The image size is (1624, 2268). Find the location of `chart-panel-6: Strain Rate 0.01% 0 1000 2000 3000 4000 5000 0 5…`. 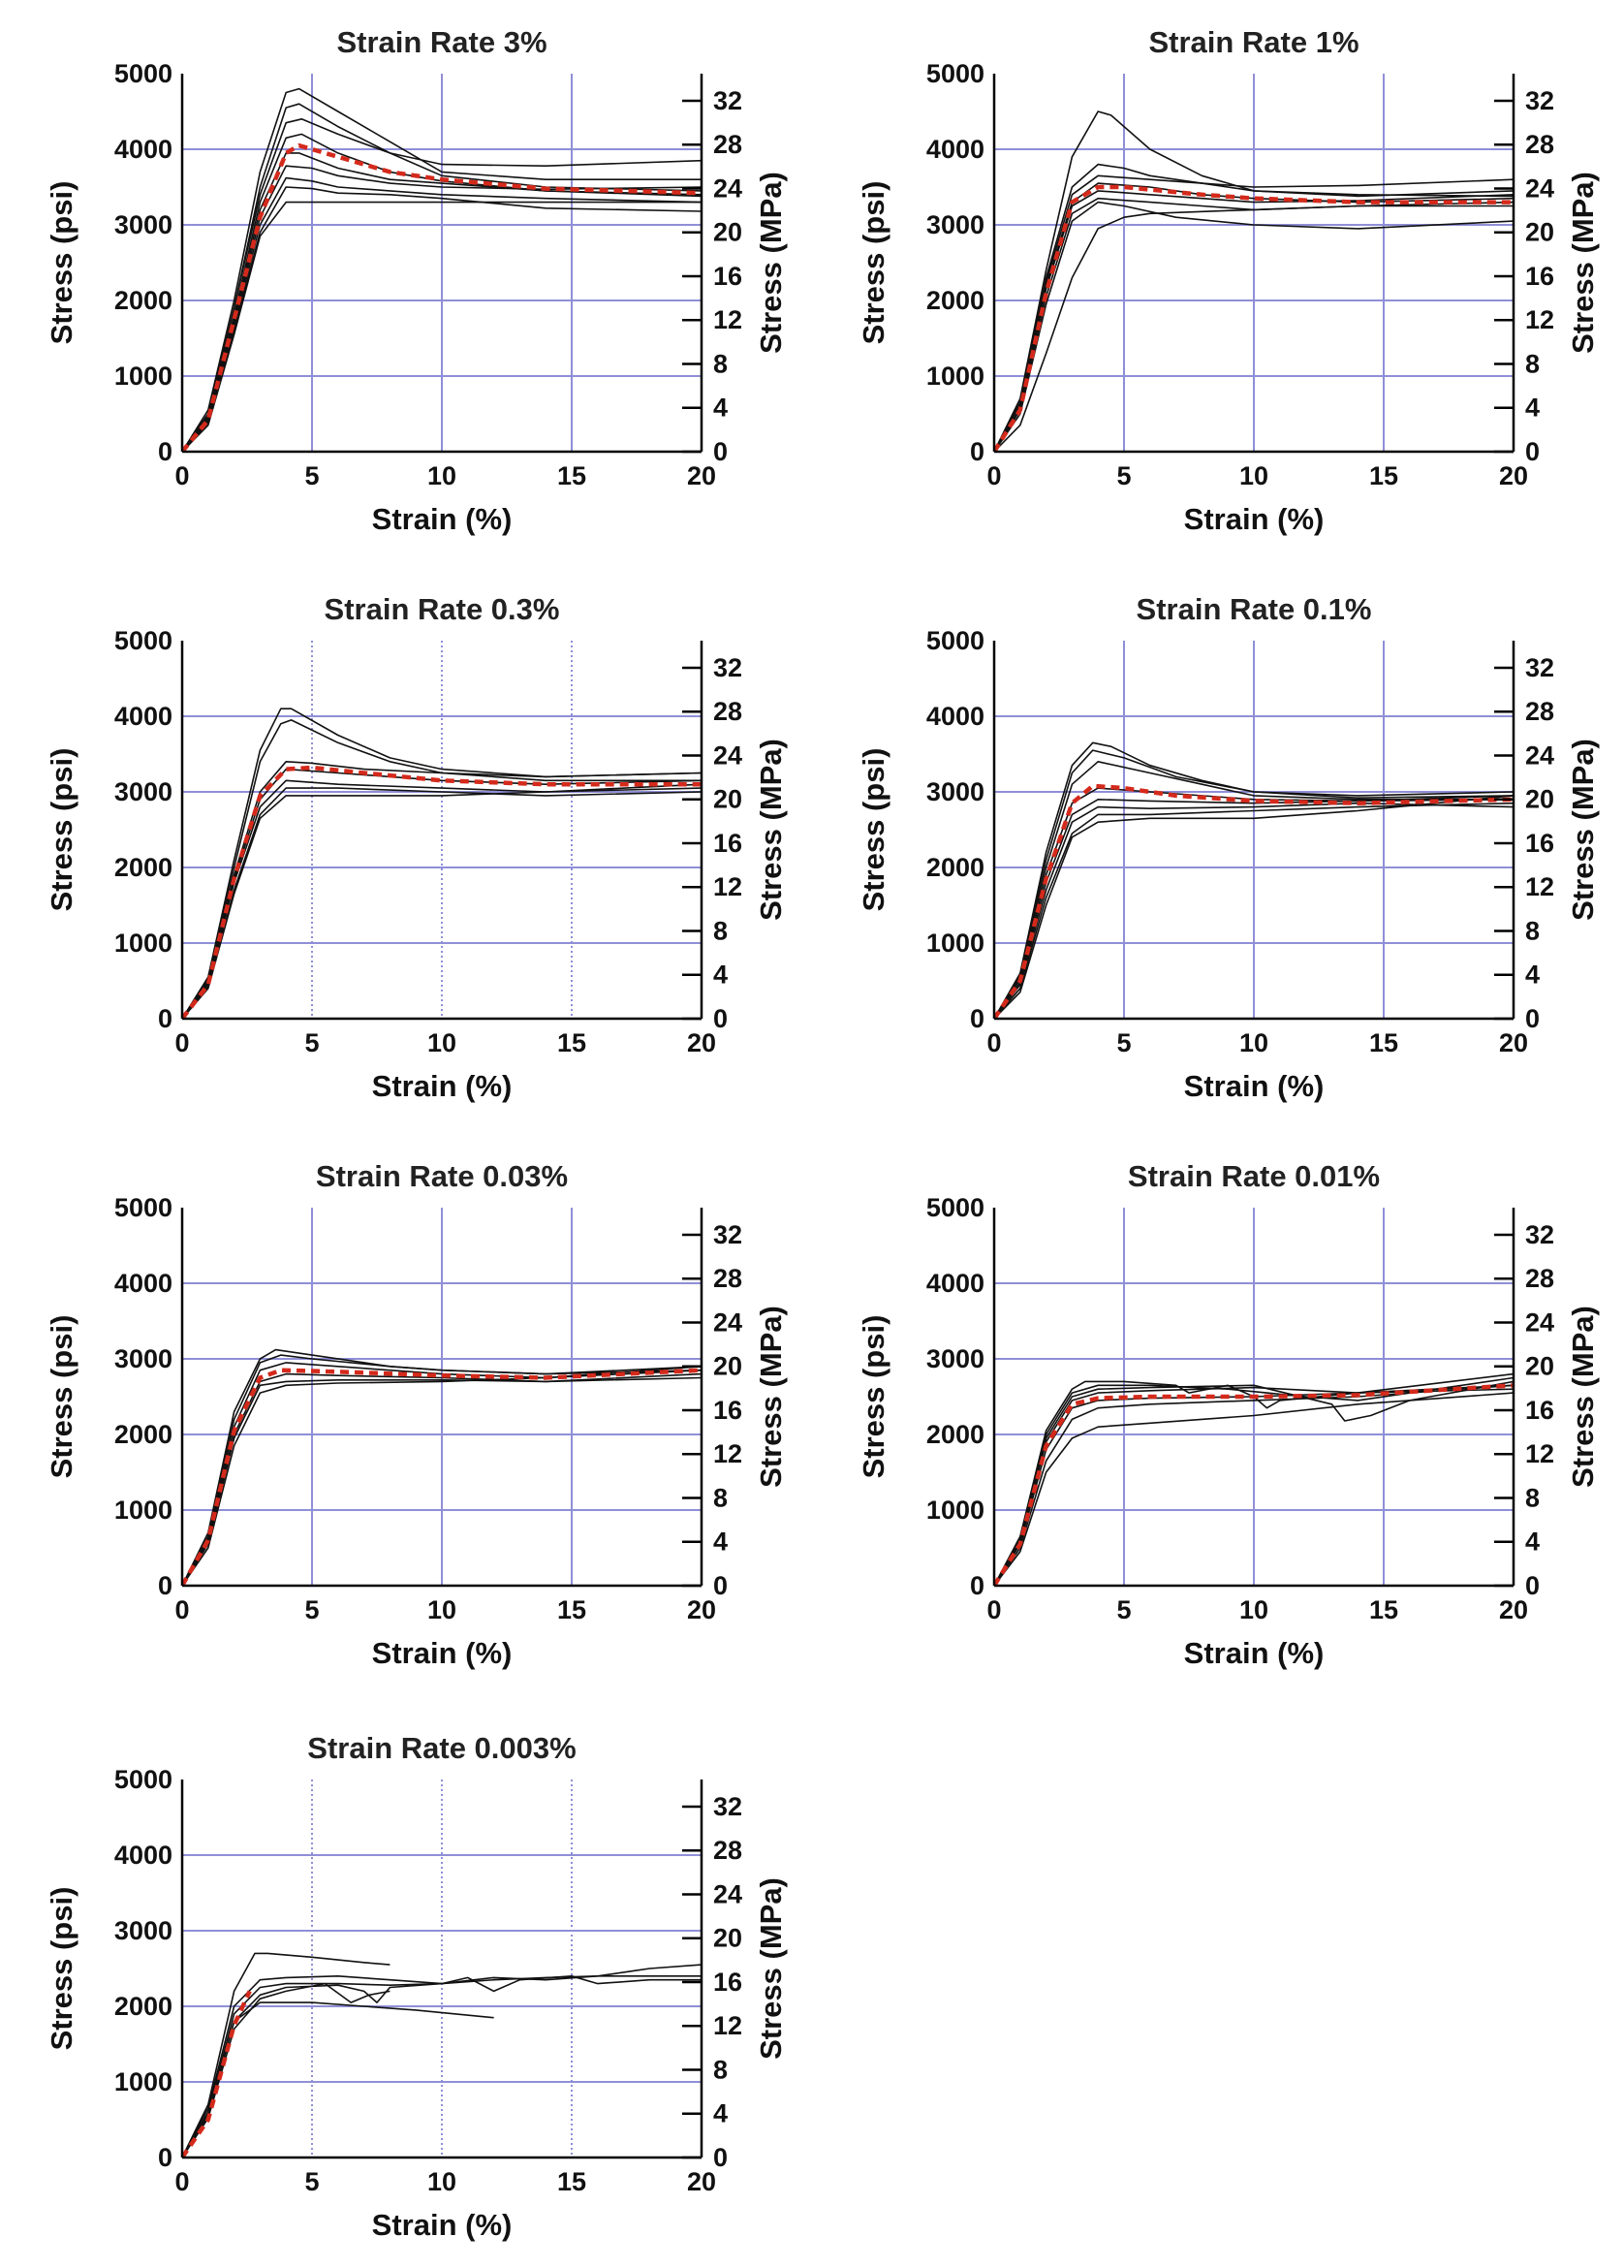

chart-panel-6: Strain Rate 0.01% 0 1000 2000 3000 4000 5000 0 5… is located at coordinates (1218, 1415).